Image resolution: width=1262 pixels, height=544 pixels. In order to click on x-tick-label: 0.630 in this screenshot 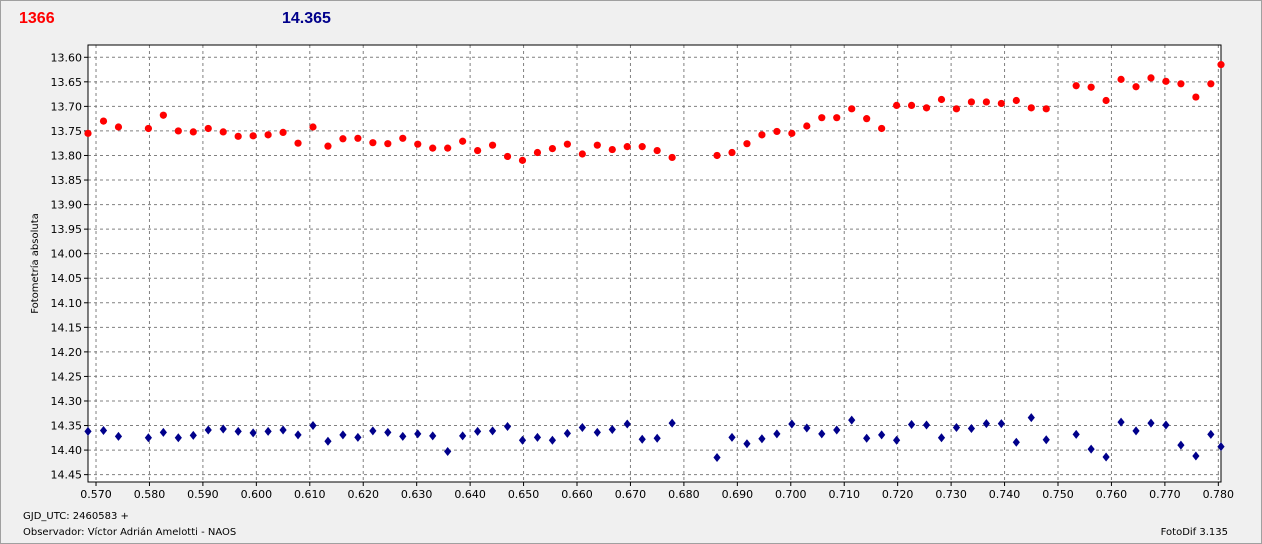, I will do `click(417, 494)`.